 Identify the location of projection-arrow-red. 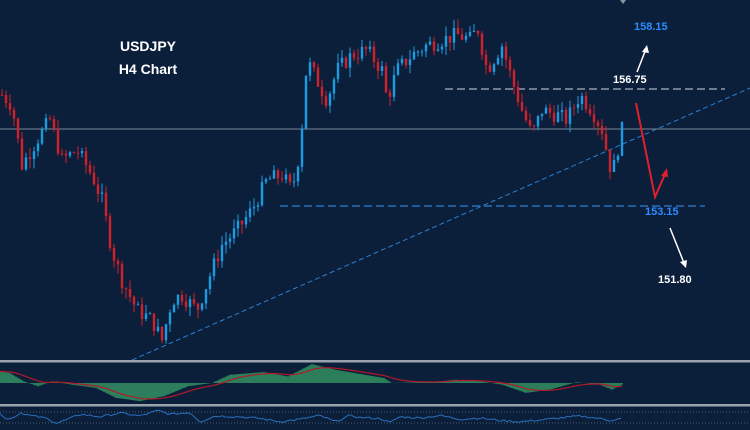
(651, 151).